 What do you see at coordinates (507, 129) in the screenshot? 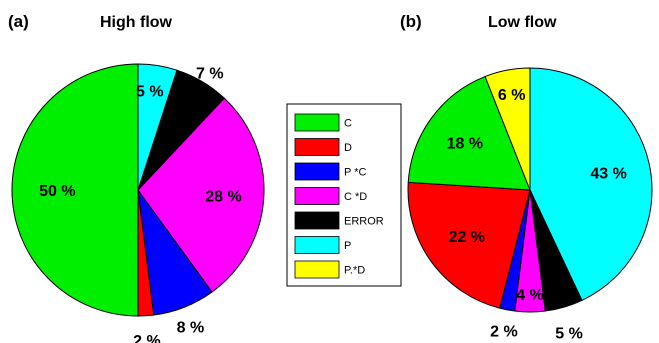
I see `pie-slice-low-flow-p-d` at bounding box center [507, 129].